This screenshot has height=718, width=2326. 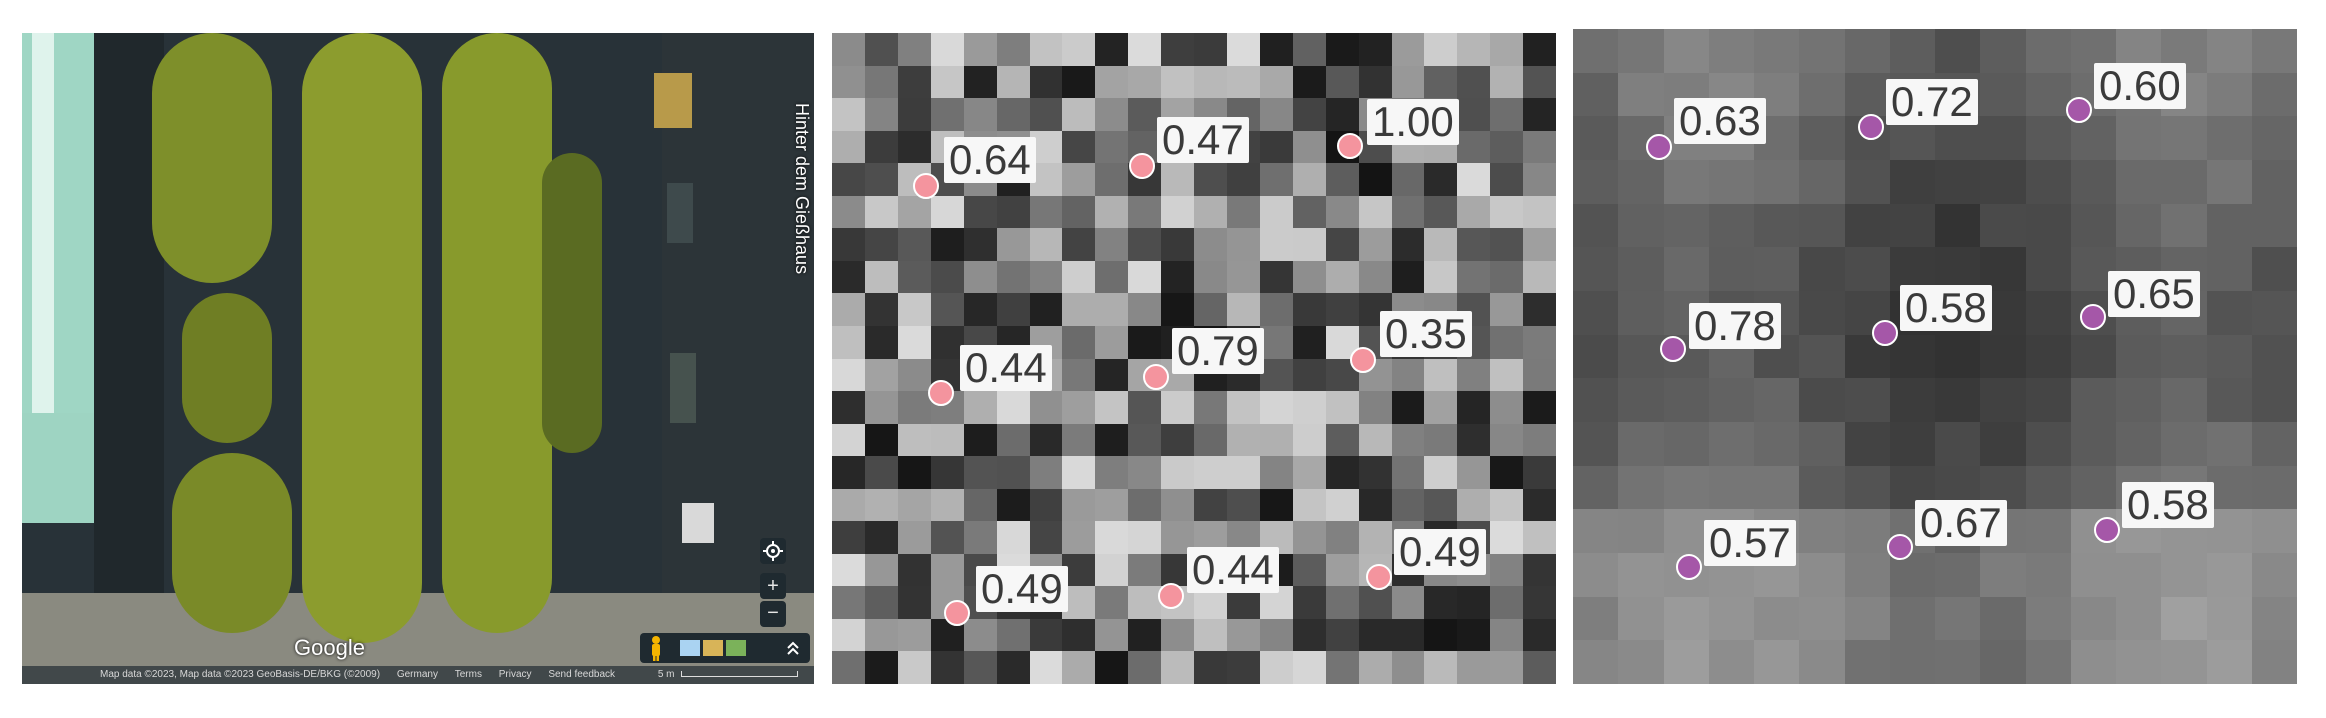 What do you see at coordinates (793, 648) in the screenshot?
I see `chevron-up-icon` at bounding box center [793, 648].